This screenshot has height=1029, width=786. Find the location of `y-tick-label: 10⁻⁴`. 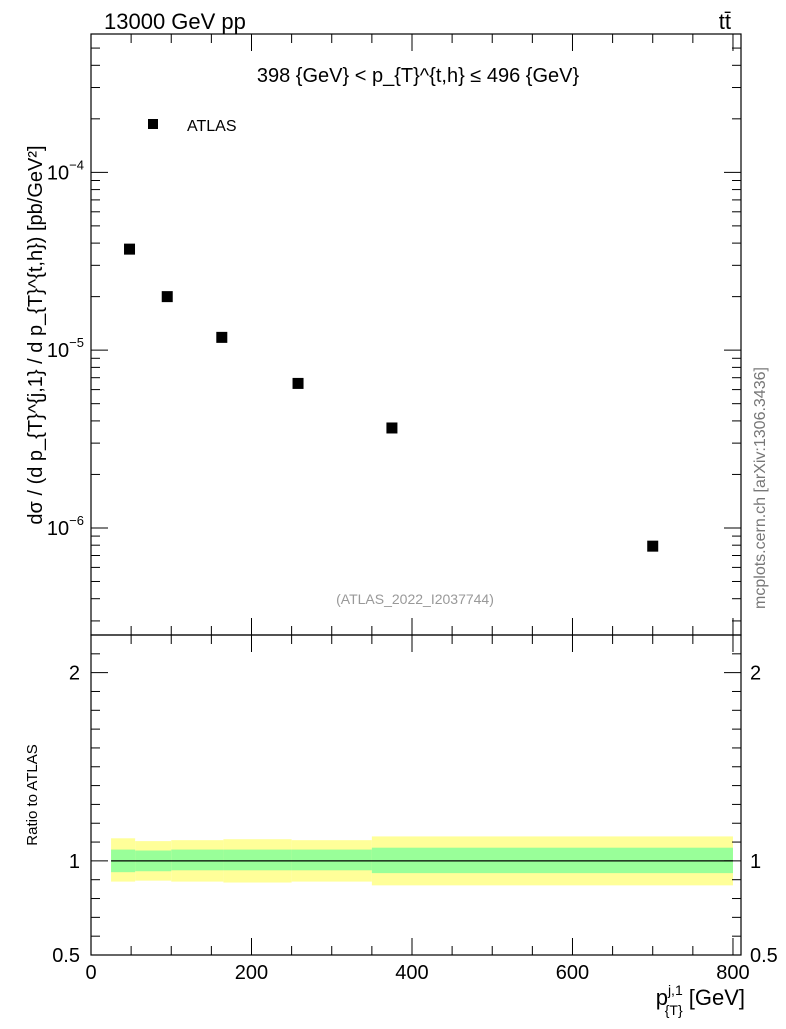

y-tick-label: 10⁻⁴ is located at coordinates (65, 170).